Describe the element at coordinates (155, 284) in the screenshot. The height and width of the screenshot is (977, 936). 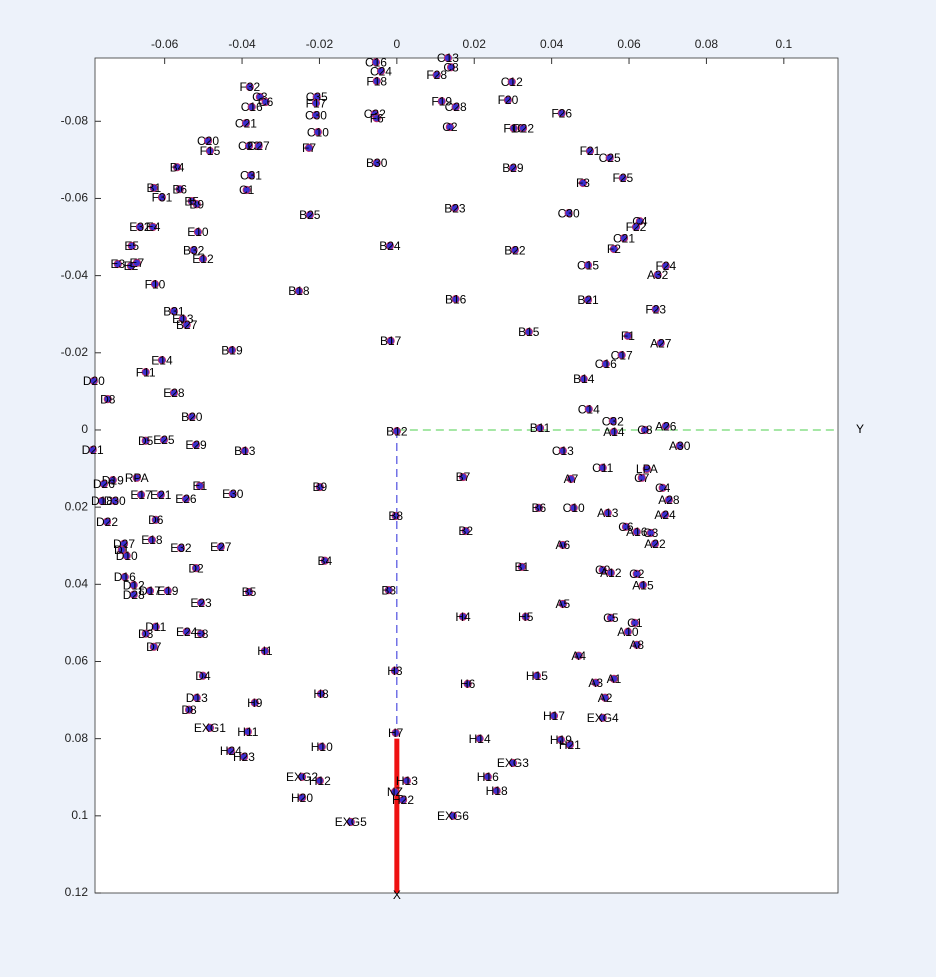
I see `point-label: F10` at that location.